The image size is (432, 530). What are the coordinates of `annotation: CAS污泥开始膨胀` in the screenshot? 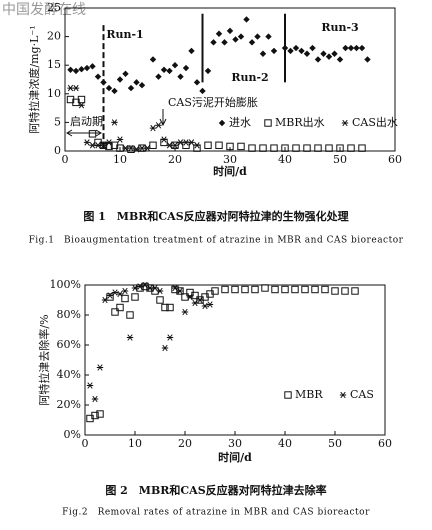 It's located at (213, 102).